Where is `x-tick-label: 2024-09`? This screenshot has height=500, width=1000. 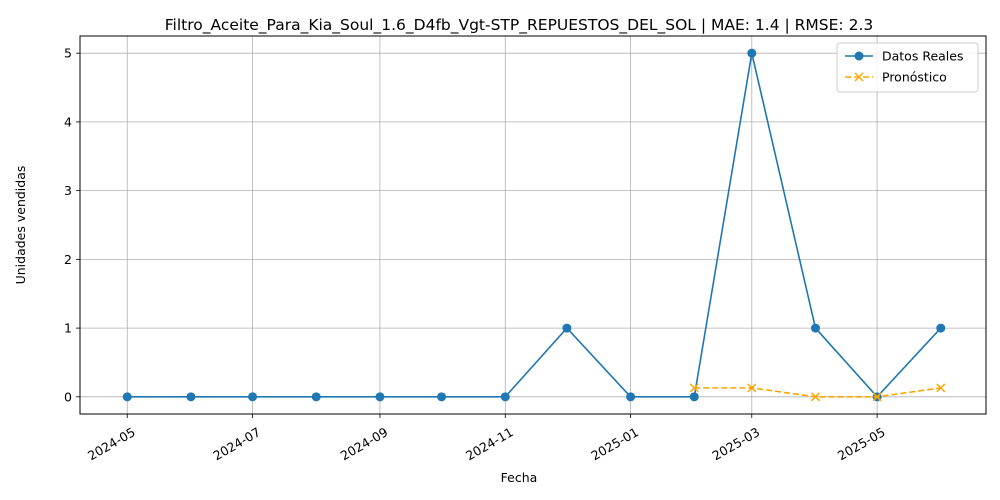
x-tick-label: 2024-09 is located at coordinates (364, 443).